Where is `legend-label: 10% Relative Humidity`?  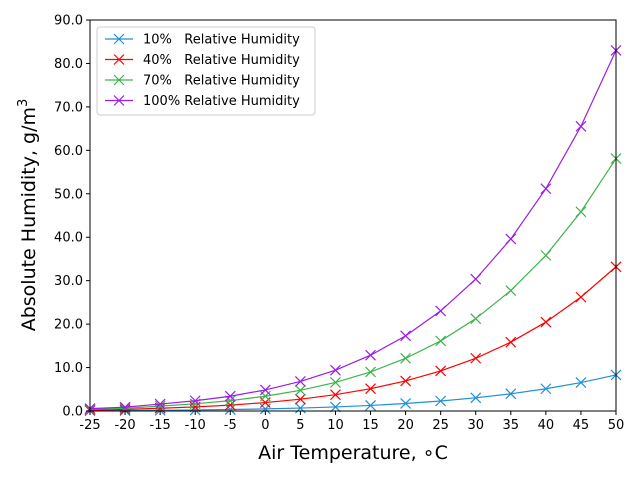
legend-label: 10% Relative Humidity is located at coordinates (221, 40).